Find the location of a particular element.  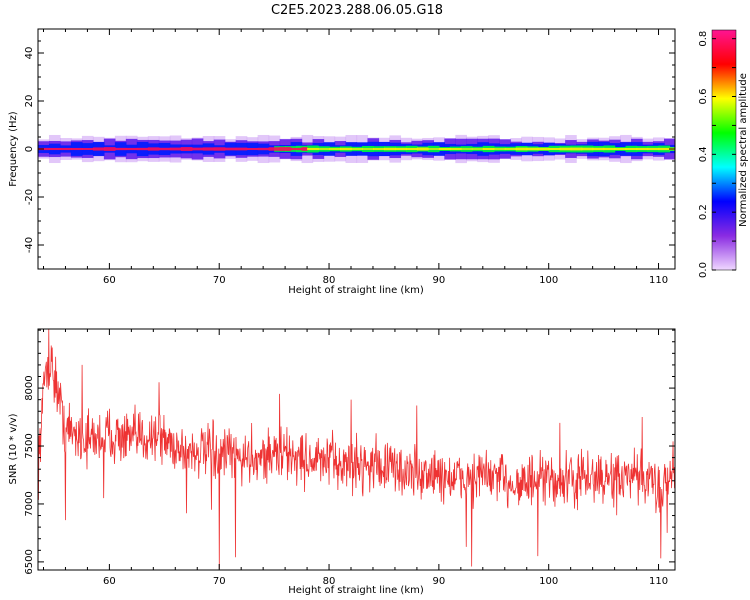

snr-x-tick-label: 100 is located at coordinates (548, 581).